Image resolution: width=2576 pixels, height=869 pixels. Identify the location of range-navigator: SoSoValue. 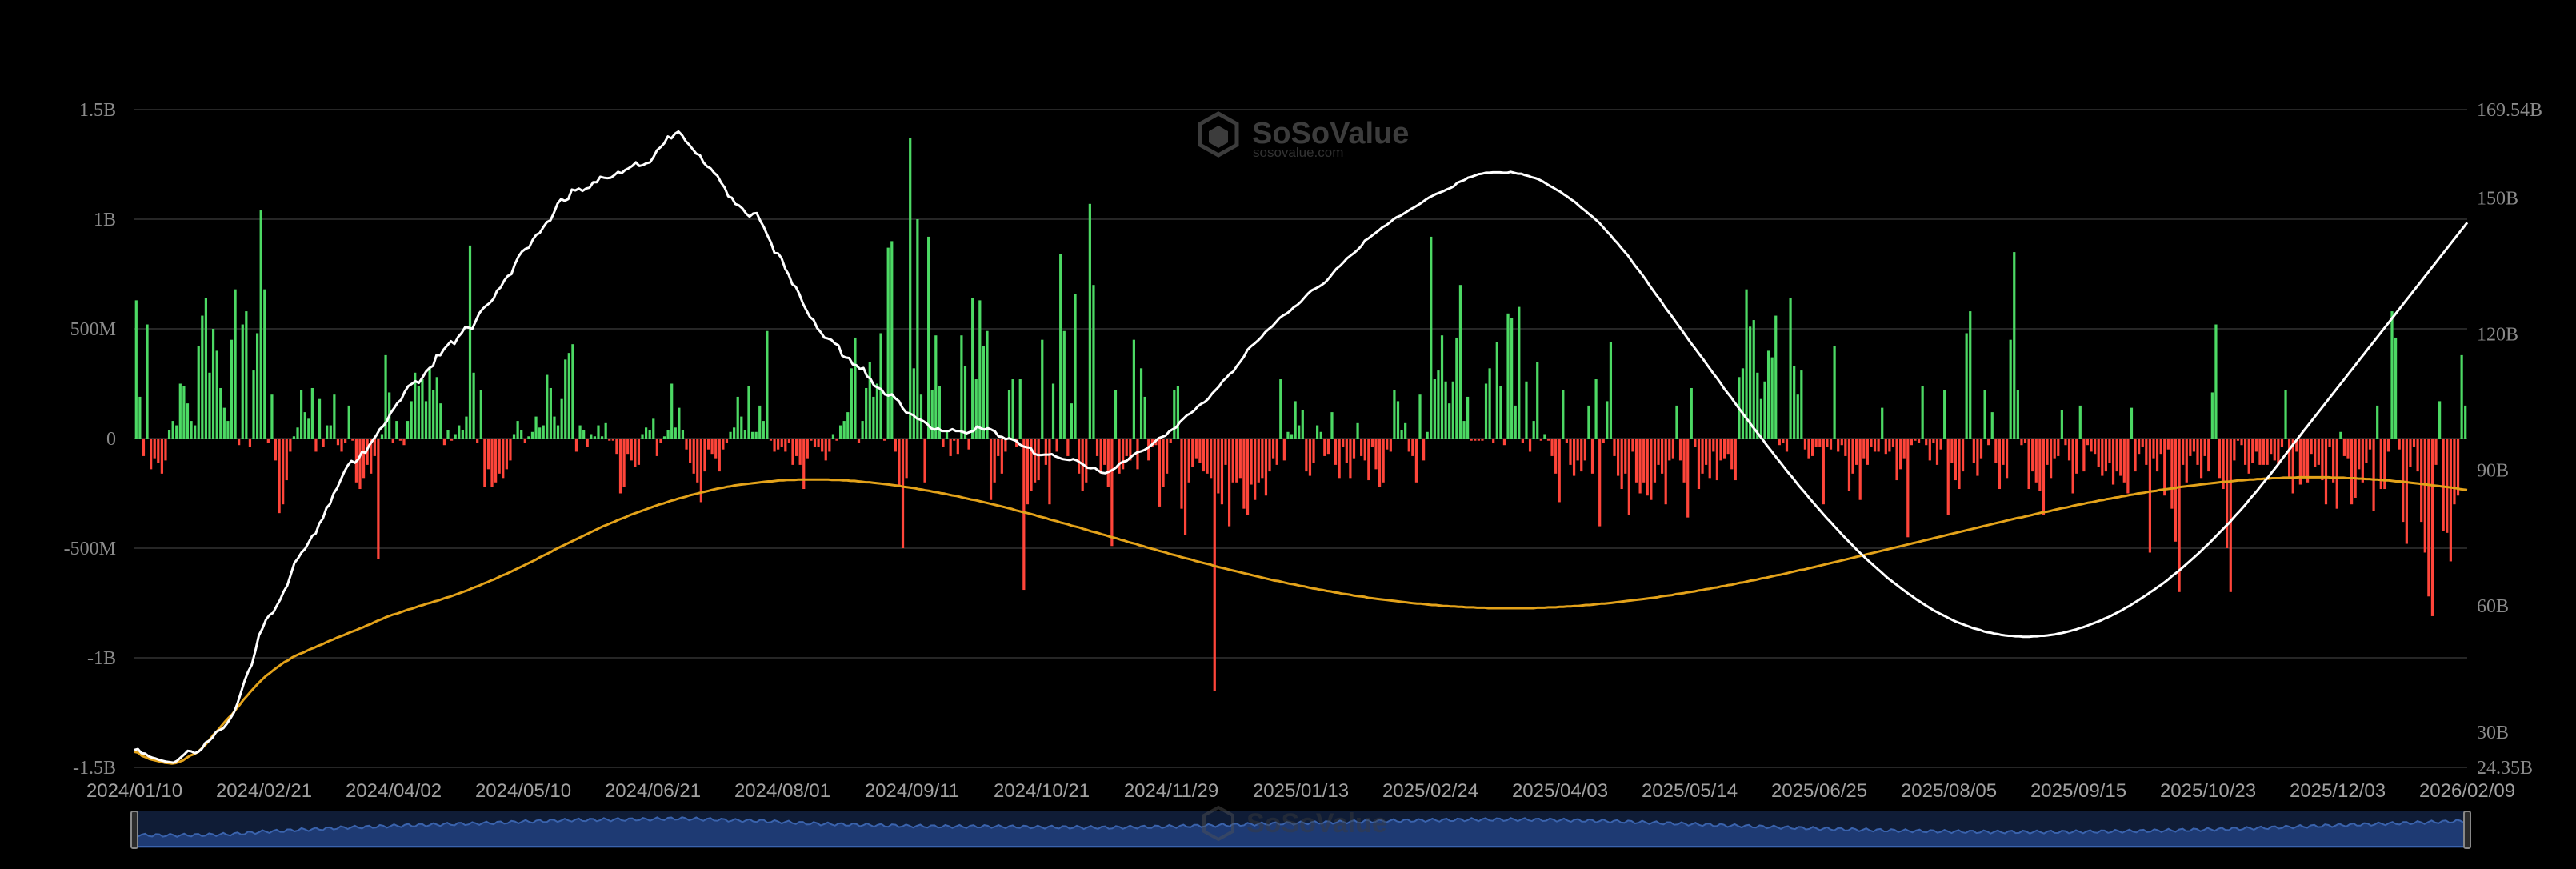
(1300, 827).